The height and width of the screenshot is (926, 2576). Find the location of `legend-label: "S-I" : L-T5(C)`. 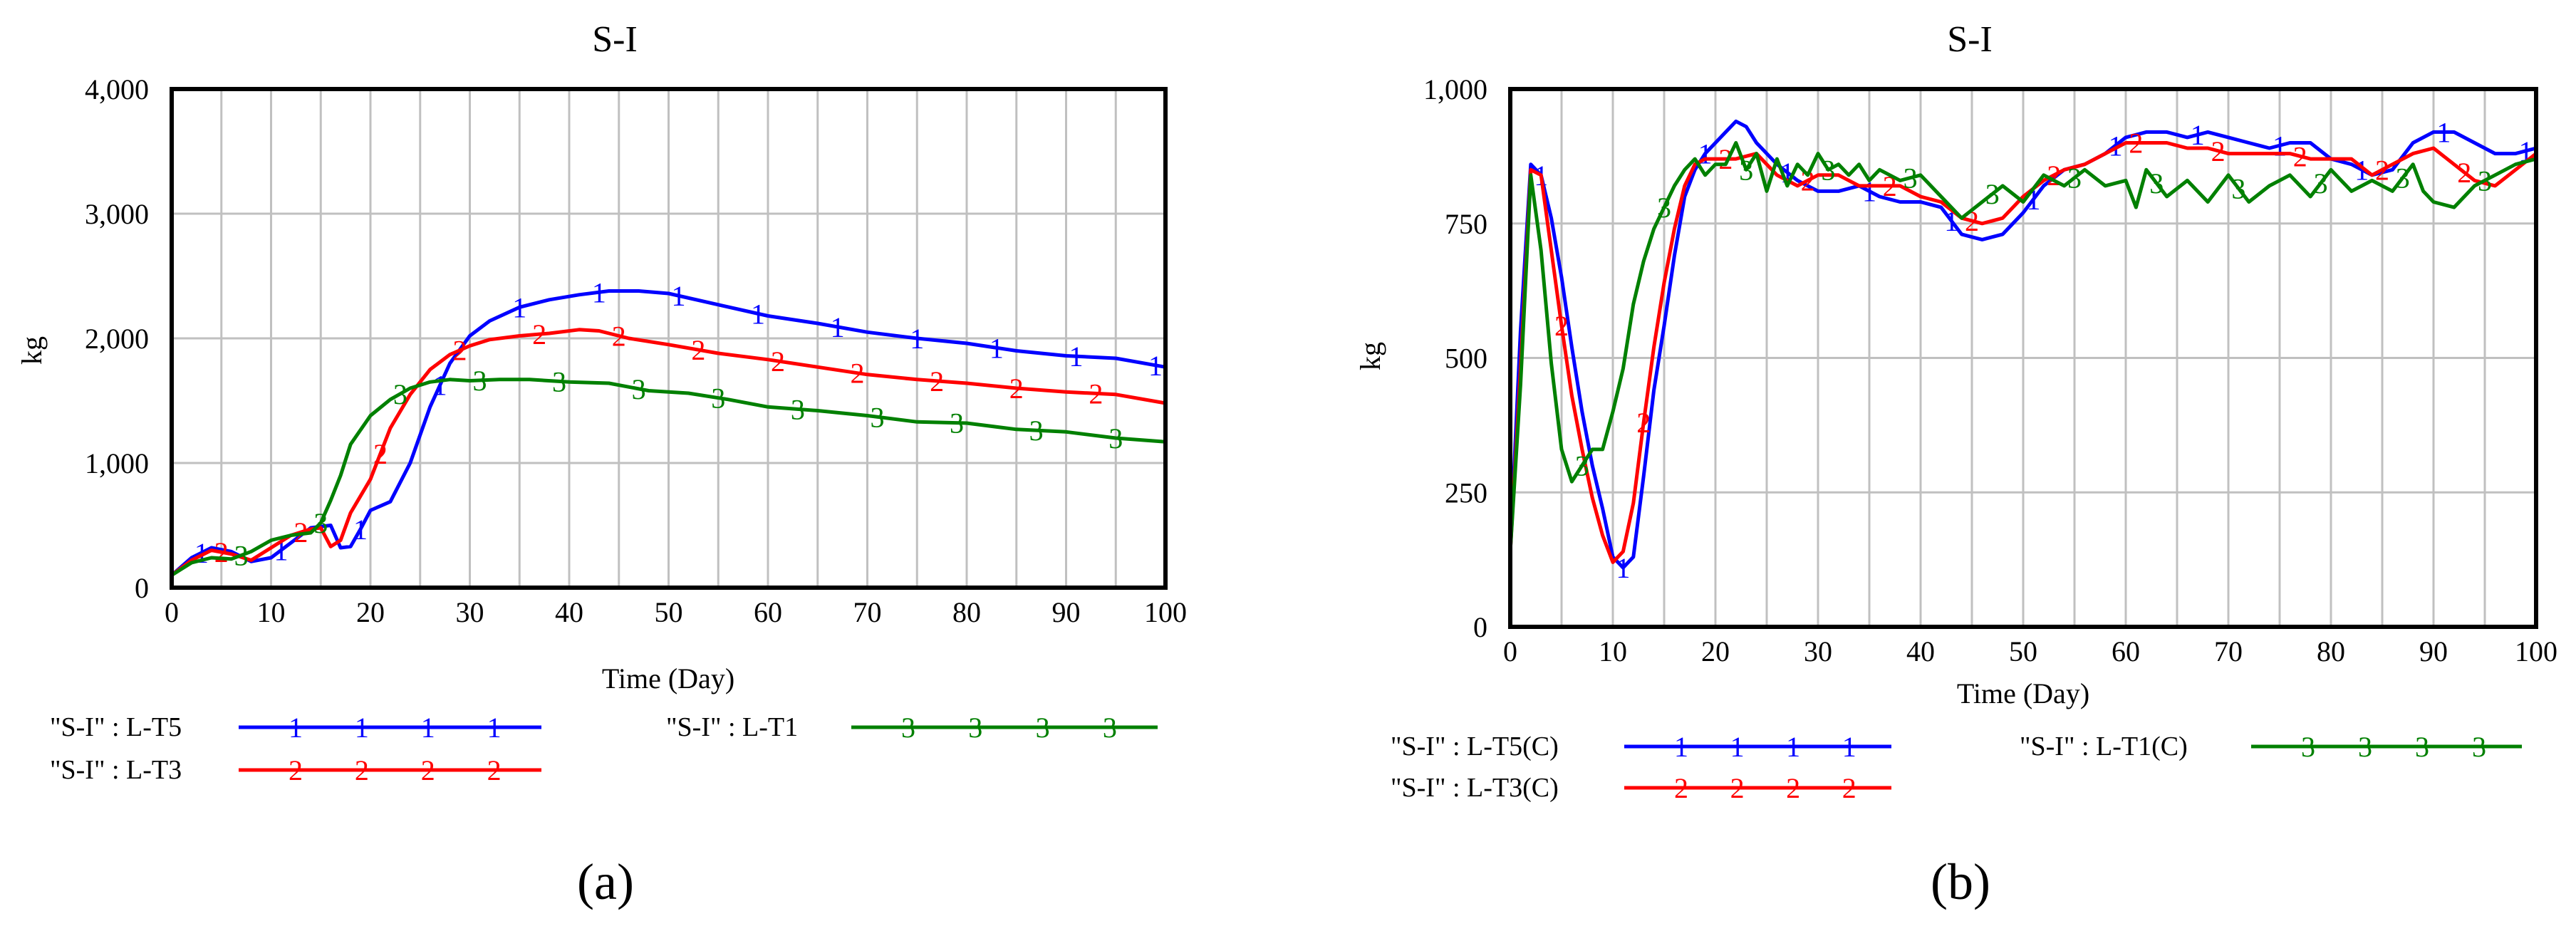

legend-label: "S-I" : L-T5(C) is located at coordinates (1475, 746).